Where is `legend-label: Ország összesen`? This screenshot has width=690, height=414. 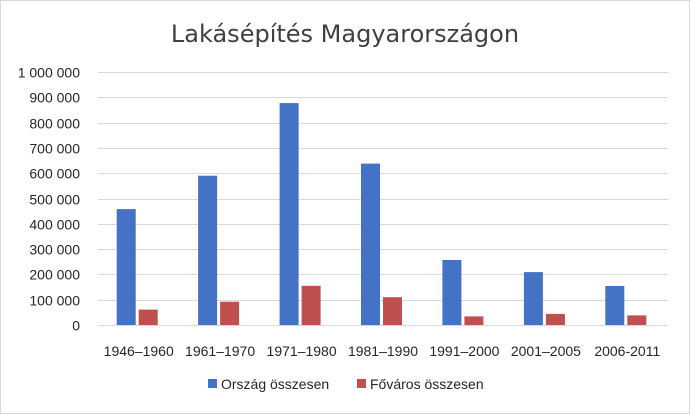 legend-label: Ország összesen is located at coordinates (275, 384).